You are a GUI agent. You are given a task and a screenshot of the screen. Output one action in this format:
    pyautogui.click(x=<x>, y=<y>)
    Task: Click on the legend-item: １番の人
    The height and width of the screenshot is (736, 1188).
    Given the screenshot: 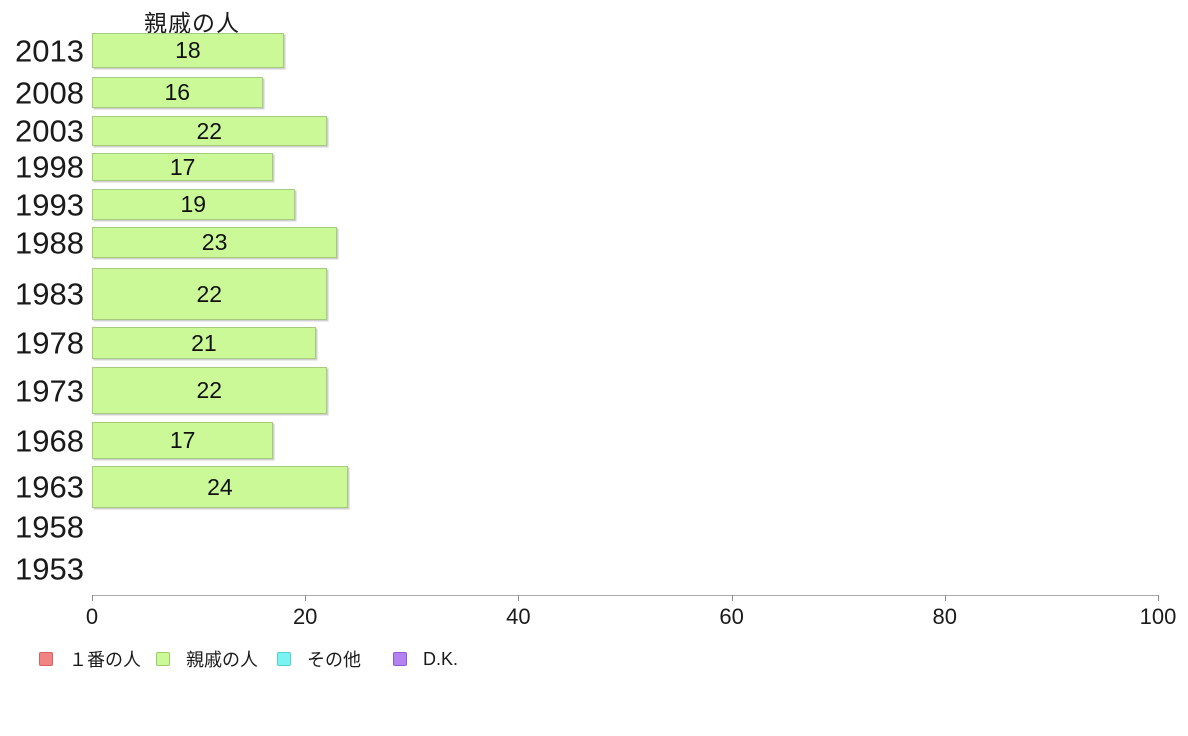 What is the action you would take?
    pyautogui.click(x=90, y=659)
    